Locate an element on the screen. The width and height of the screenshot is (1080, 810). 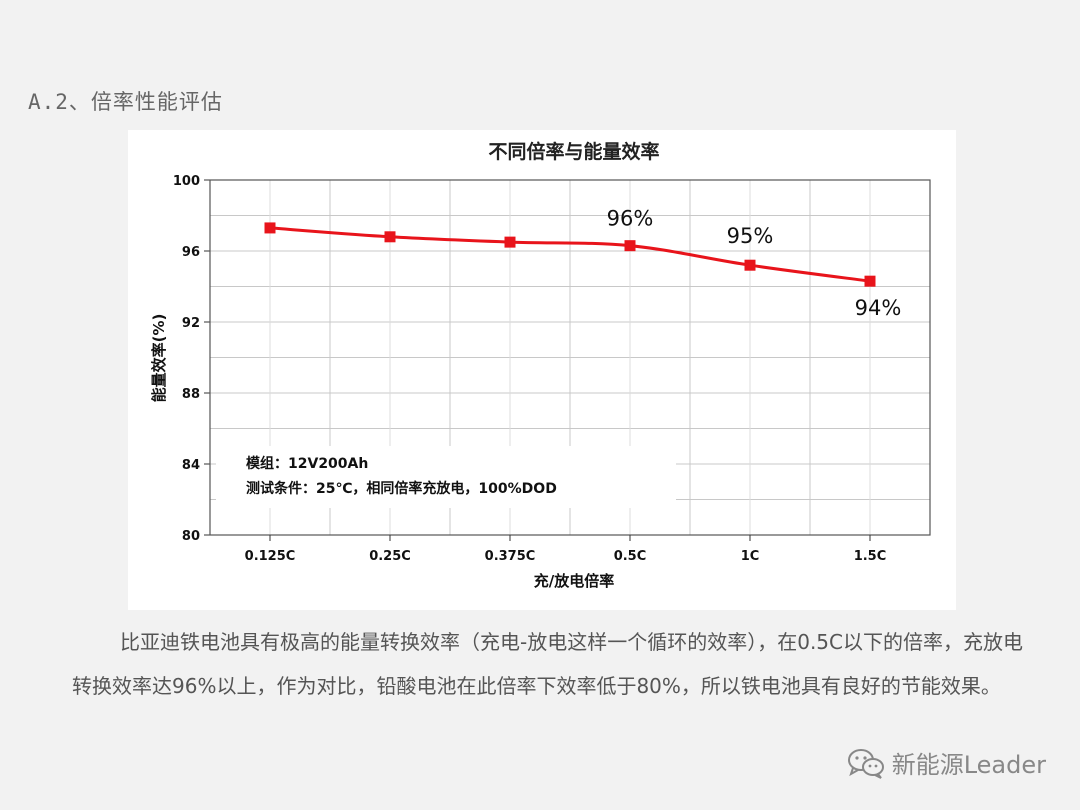
data-label: 94% is located at coordinates (878, 308).